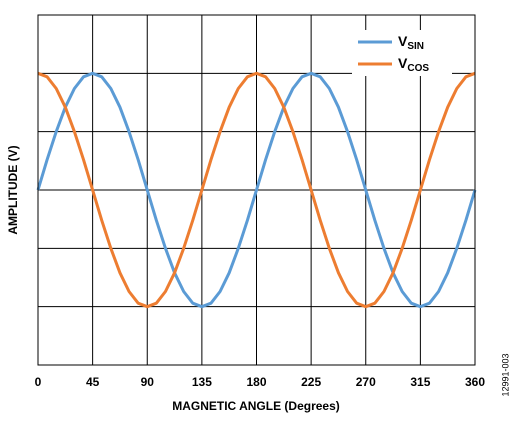  I want to click on legend: VSIN VCOS, so click(402, 53).